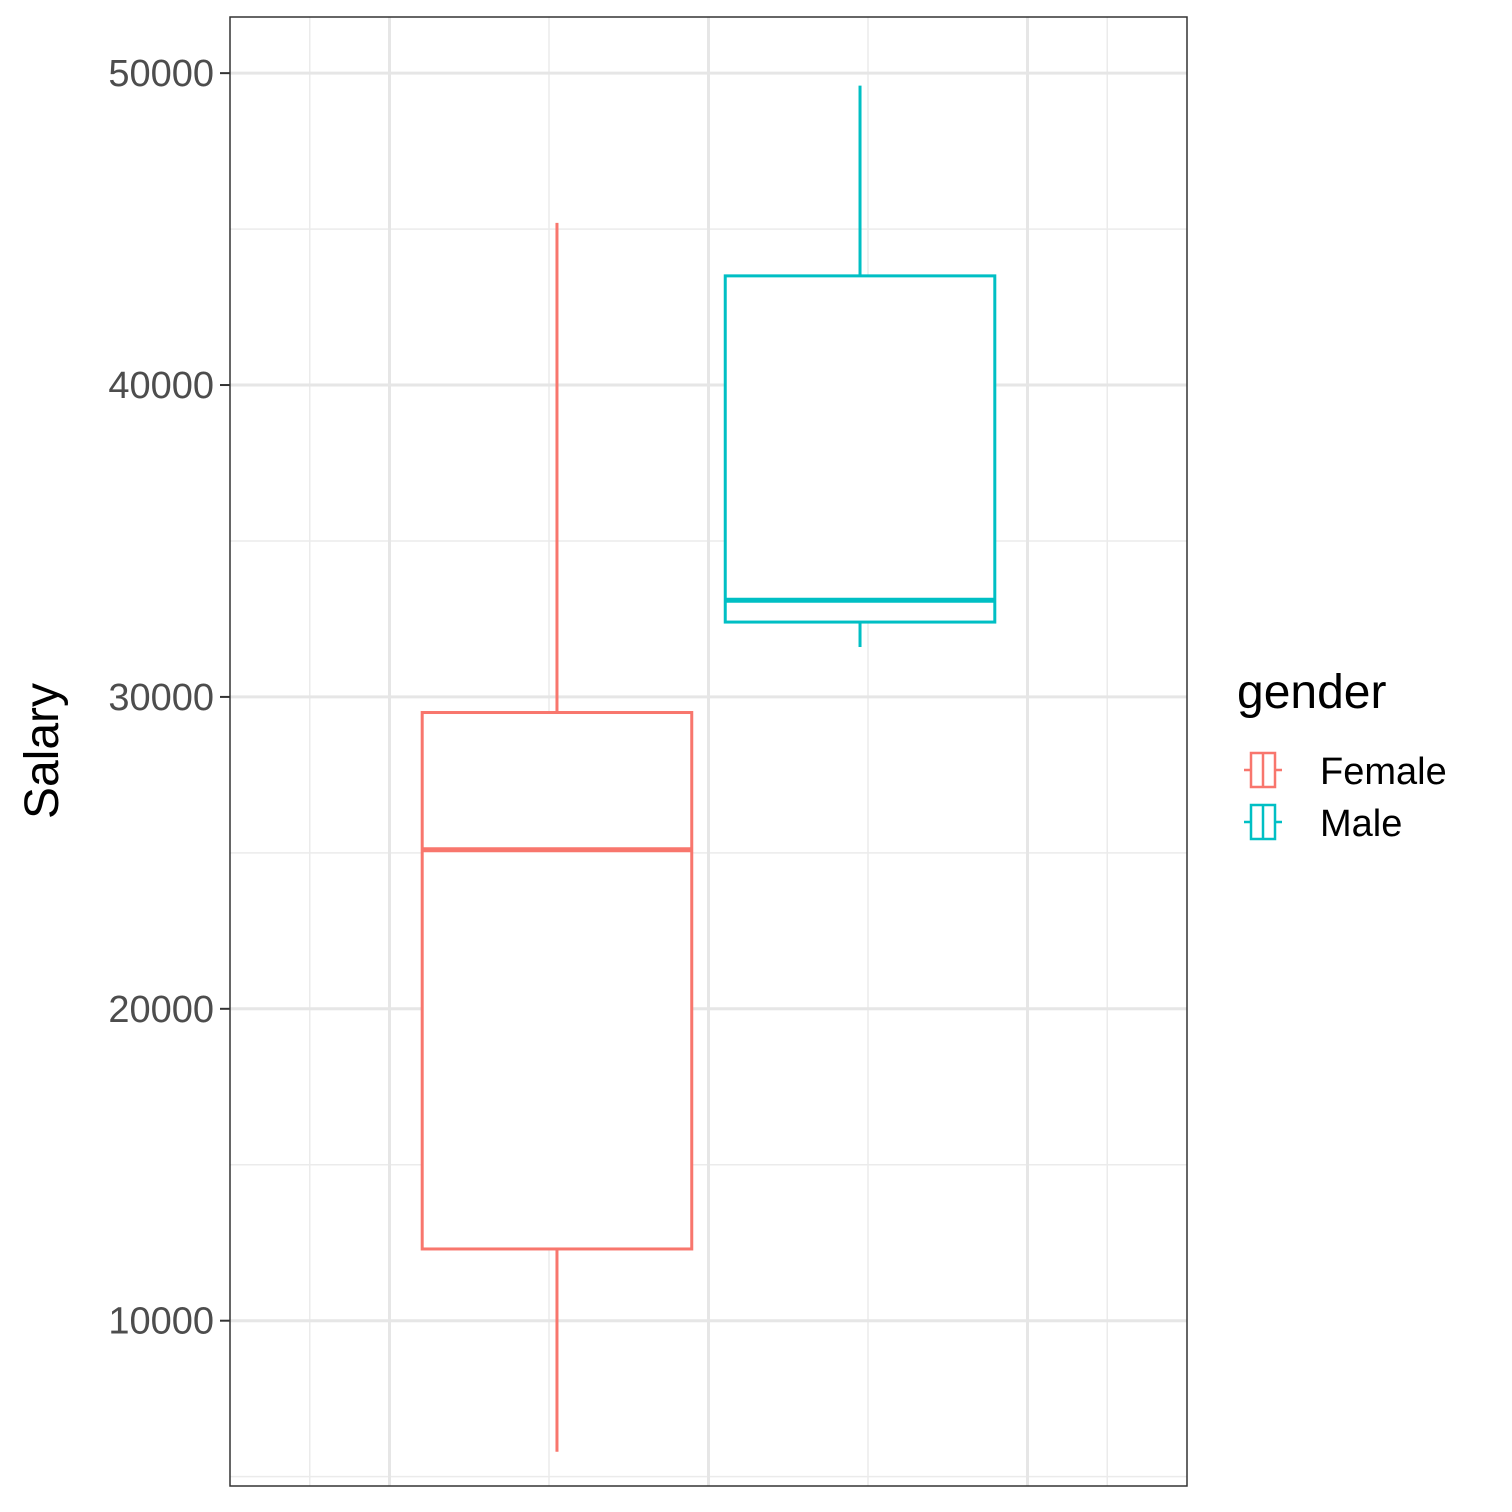 The width and height of the screenshot is (1512, 1512). What do you see at coordinates (161, 1010) in the screenshot?
I see `y-tick-label: 20000` at bounding box center [161, 1010].